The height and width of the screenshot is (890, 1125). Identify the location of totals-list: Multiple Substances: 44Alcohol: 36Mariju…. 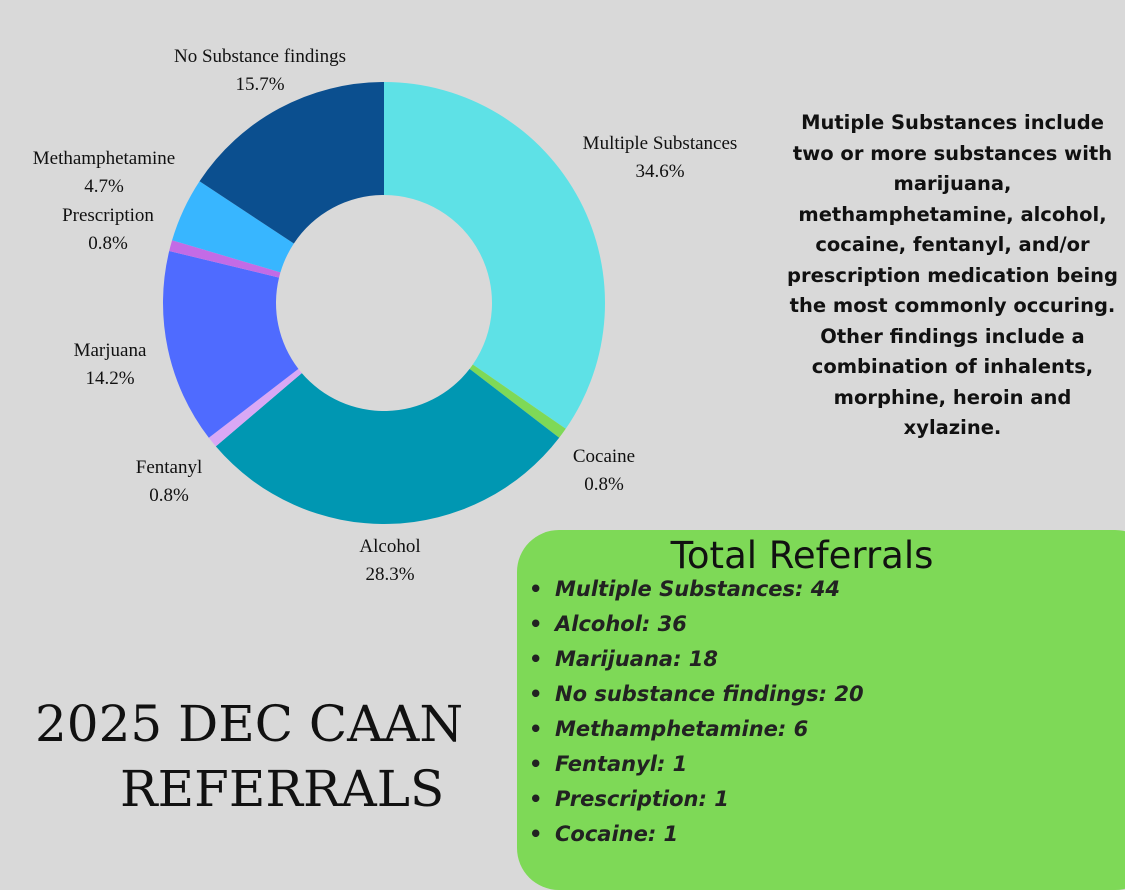
(696, 712).